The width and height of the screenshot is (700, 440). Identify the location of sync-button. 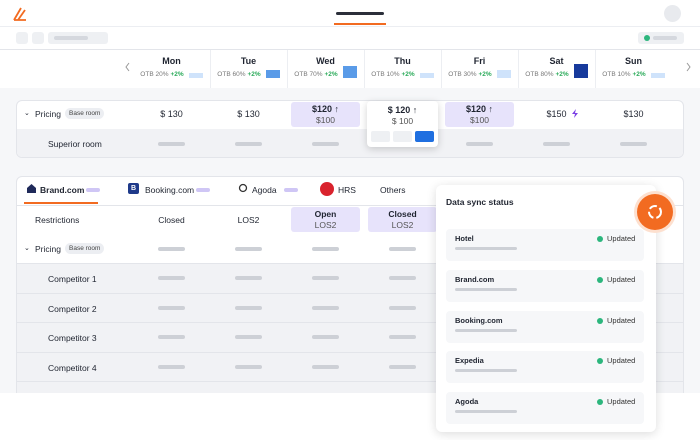
(655, 212).